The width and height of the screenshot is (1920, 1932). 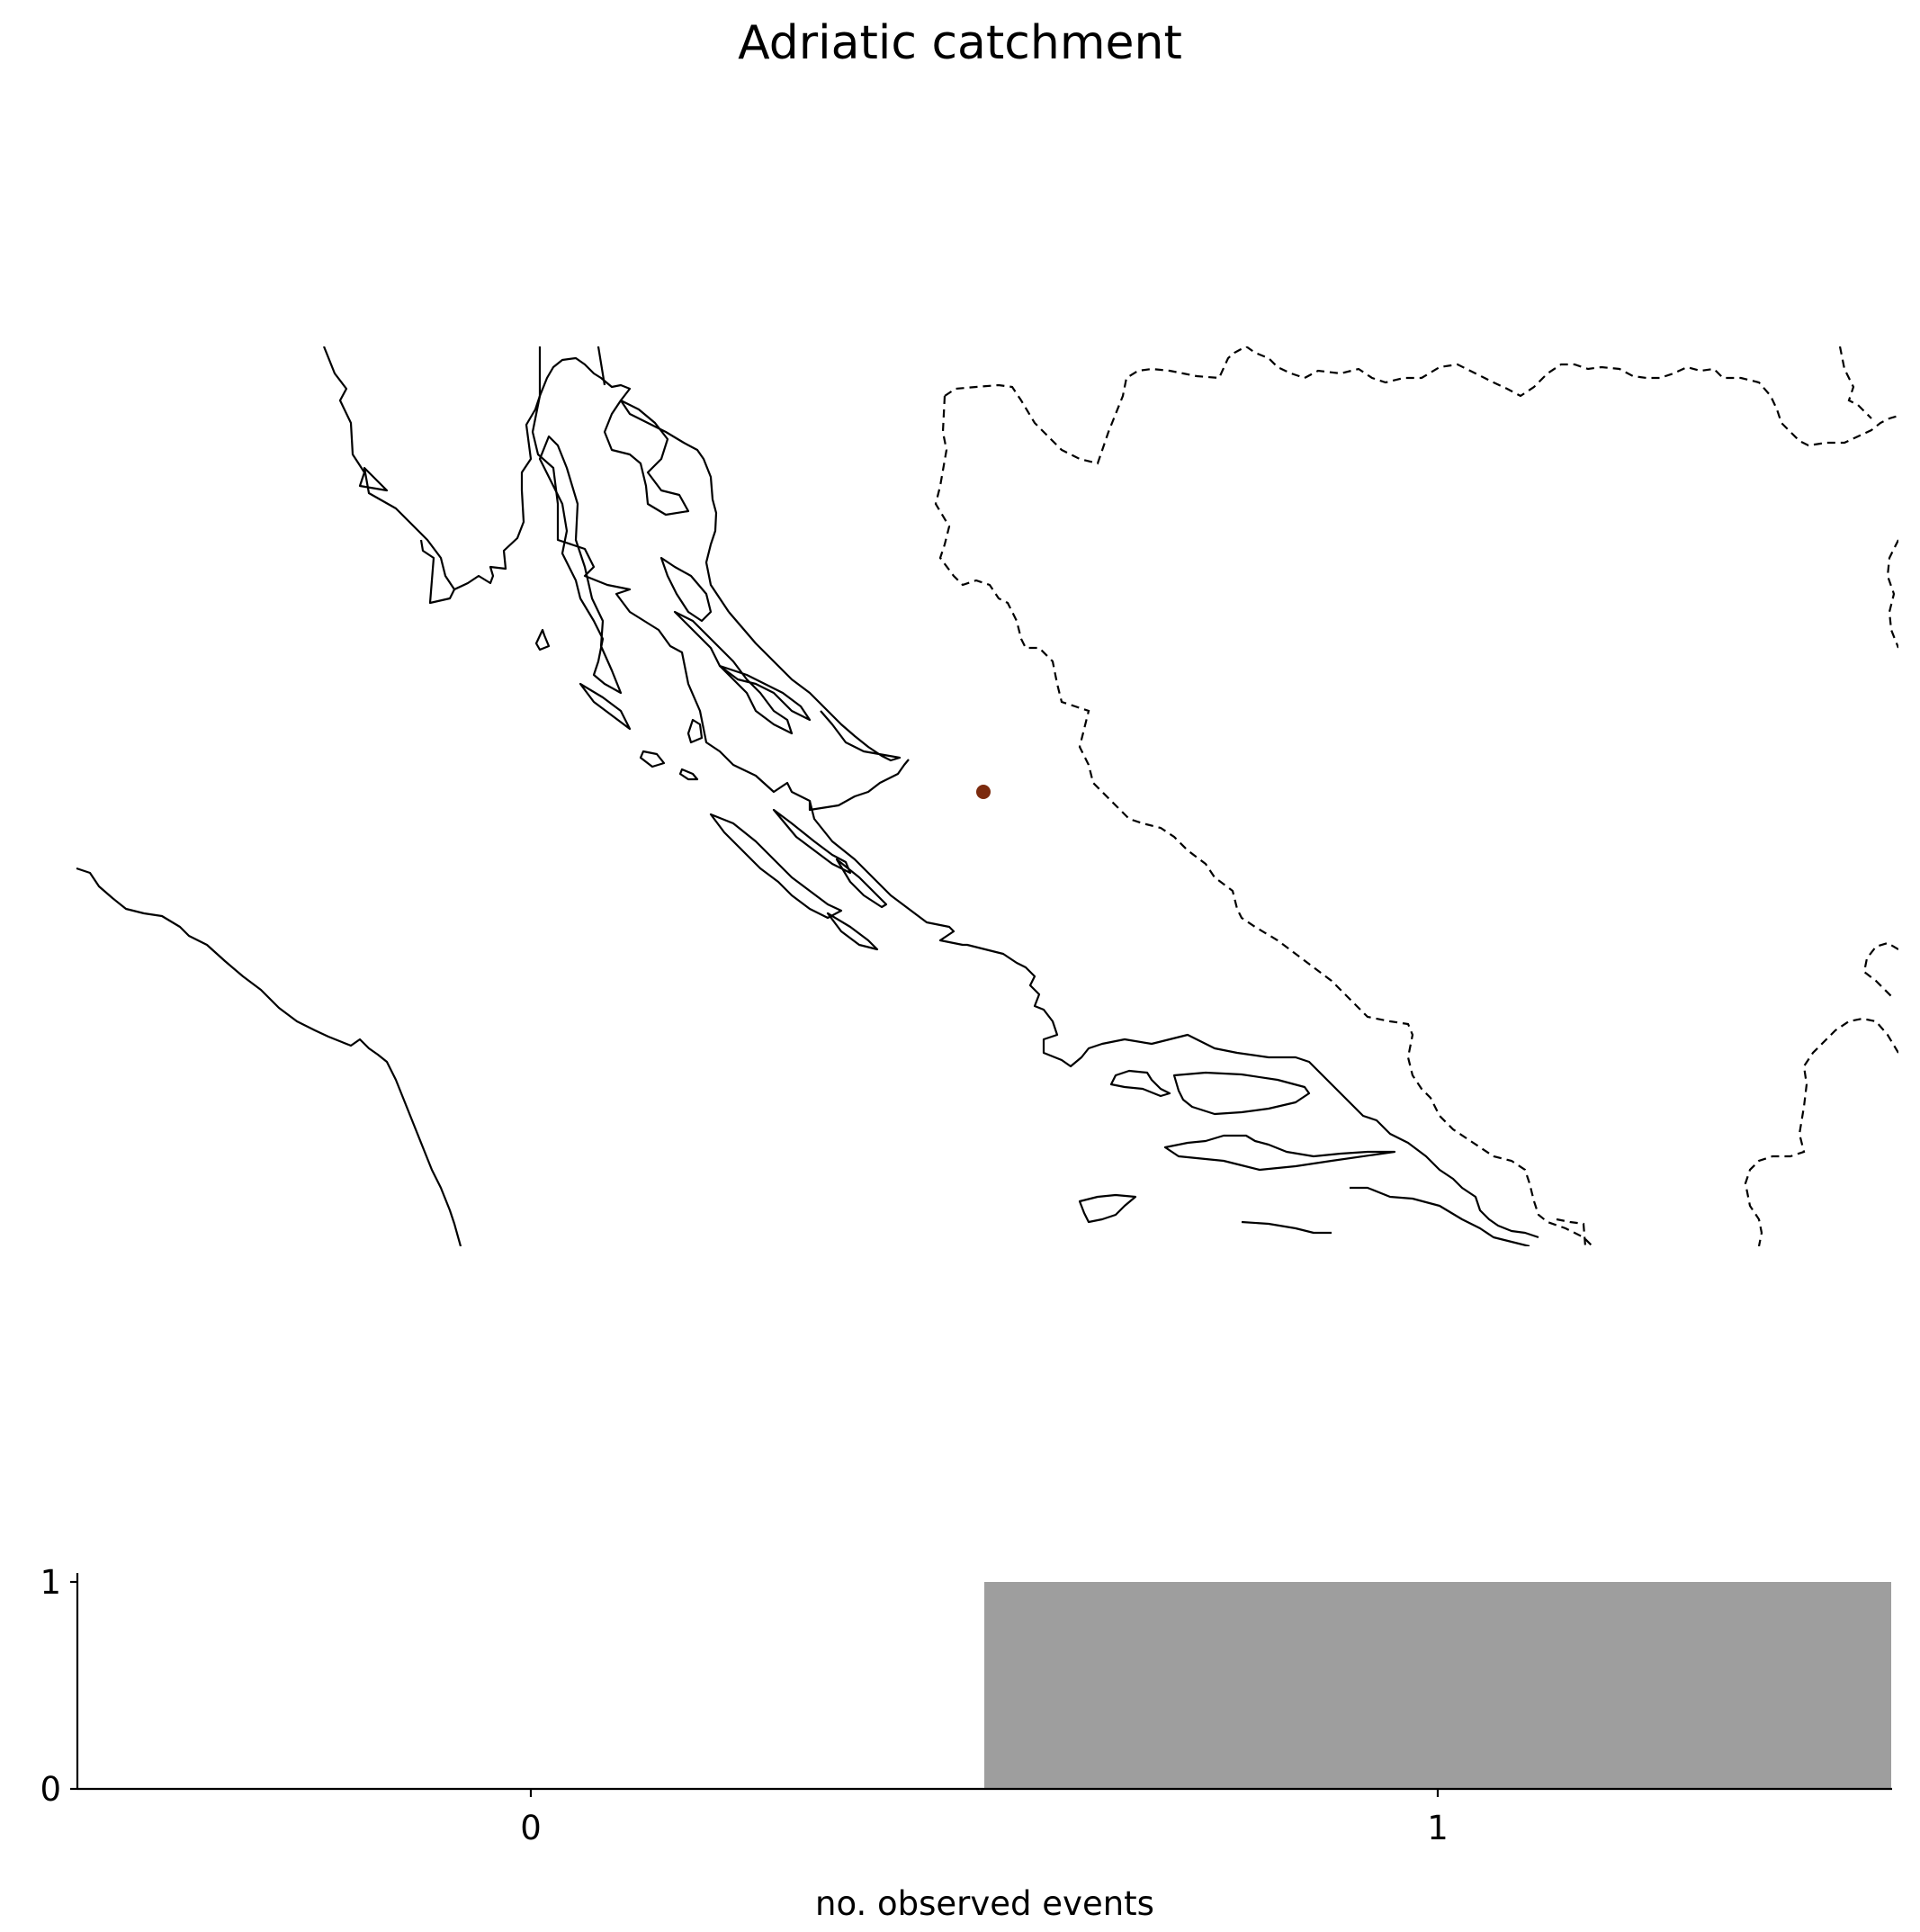 I want to click on island-rab, so click(x=686, y=589).